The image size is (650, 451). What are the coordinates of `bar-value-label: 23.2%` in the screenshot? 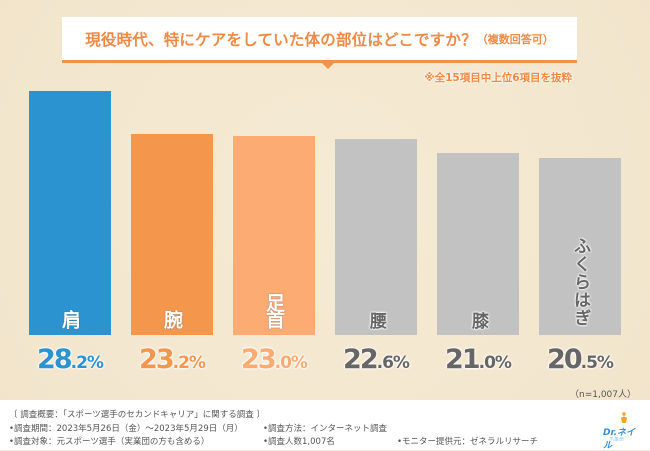 It's located at (172, 359).